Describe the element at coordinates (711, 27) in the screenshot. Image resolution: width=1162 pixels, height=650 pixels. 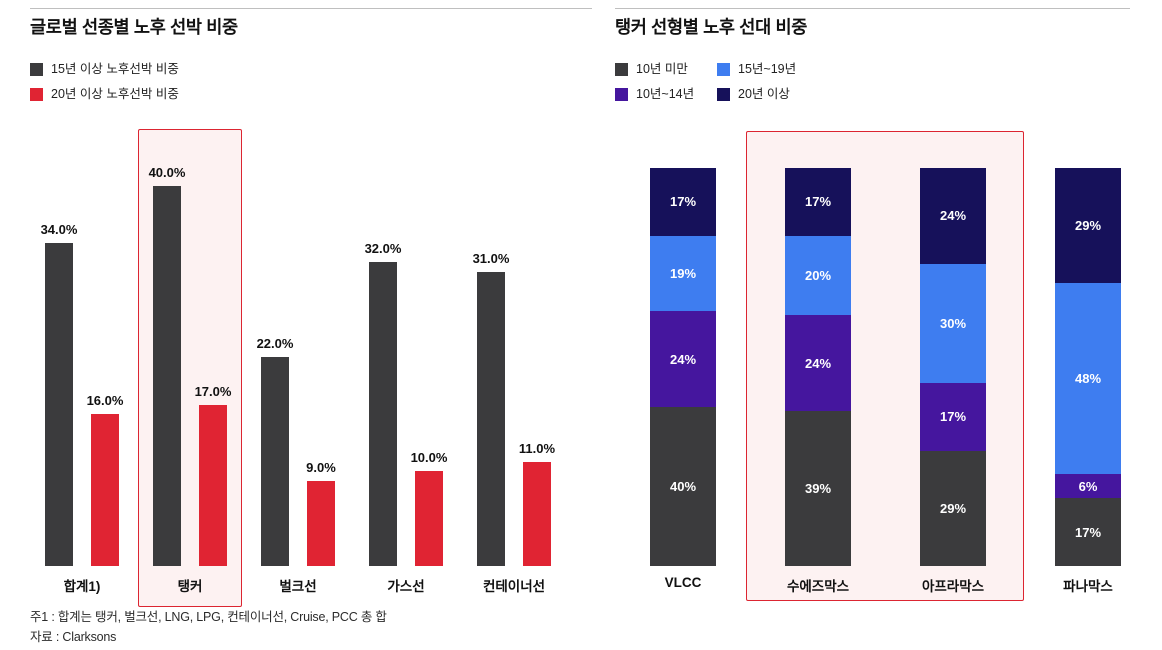
I see `right-chart-title: 탱커 선형별 노후 선대 비중` at that location.